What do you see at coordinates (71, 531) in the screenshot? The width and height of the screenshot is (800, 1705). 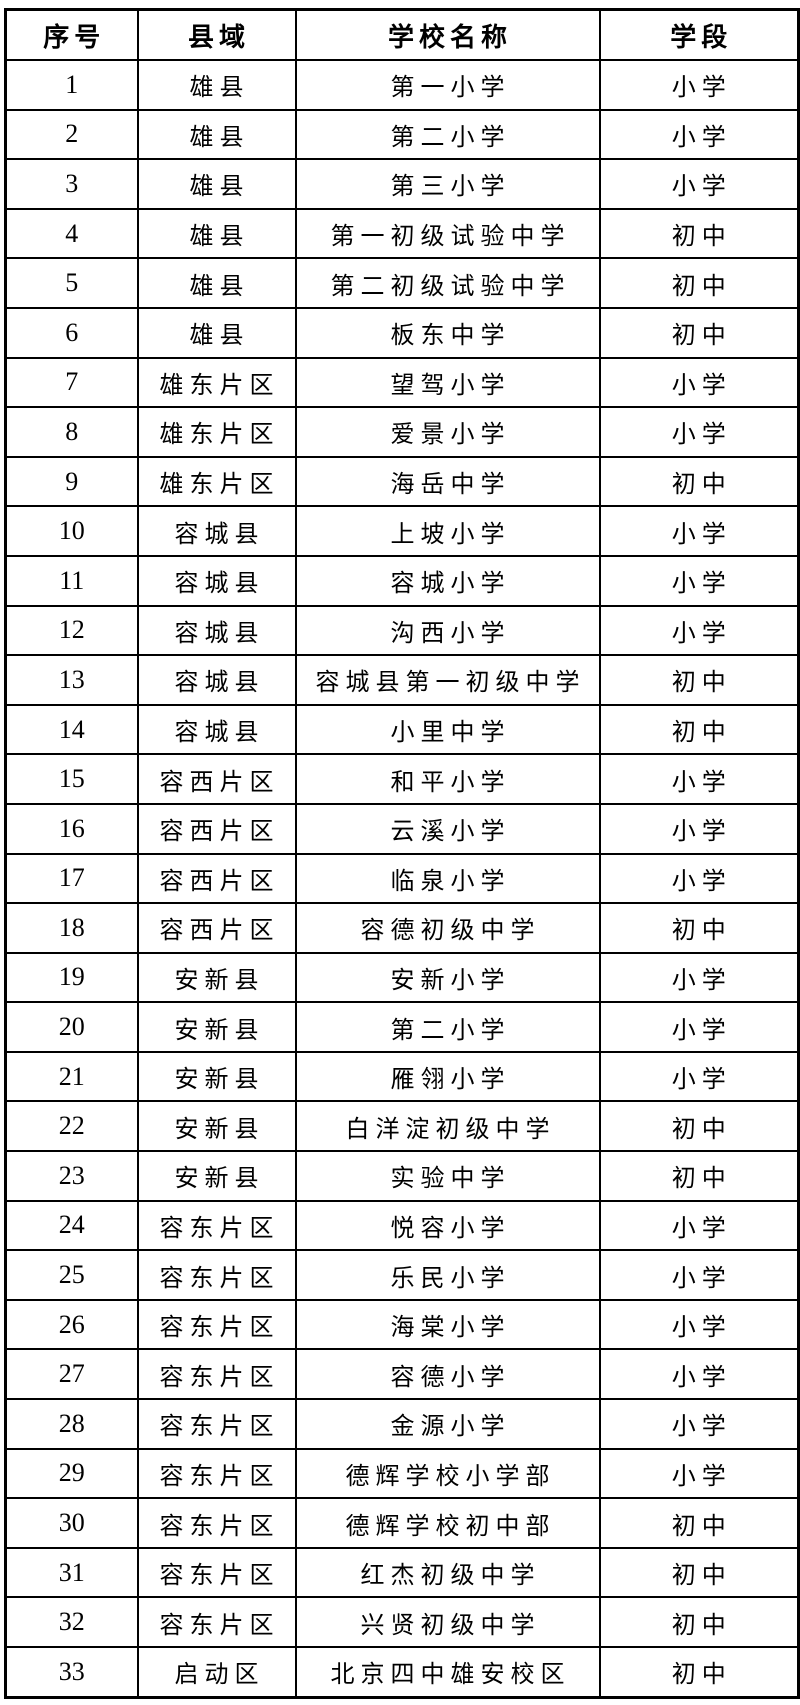 I see `cell-serial-number: 10` at bounding box center [71, 531].